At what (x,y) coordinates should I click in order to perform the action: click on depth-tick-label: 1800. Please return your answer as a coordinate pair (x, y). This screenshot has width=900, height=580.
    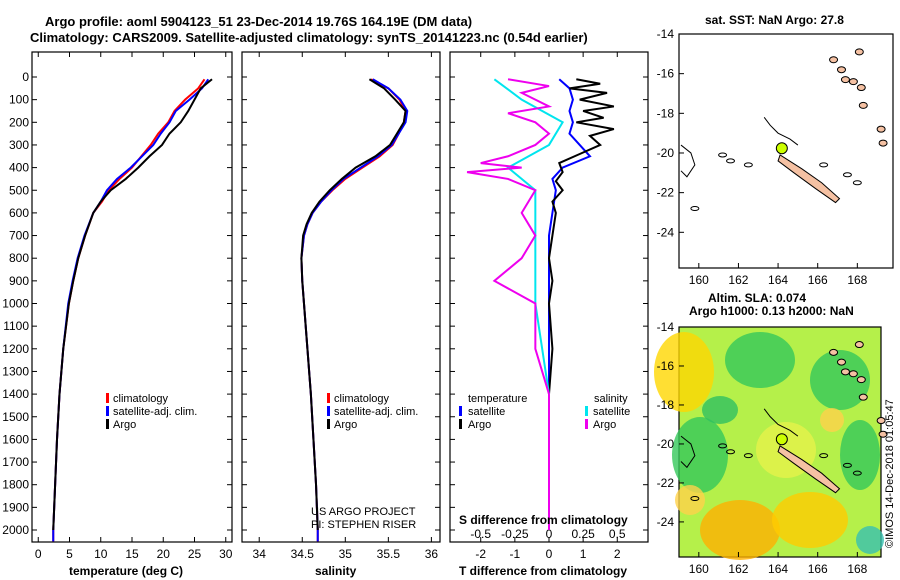
    Looking at the image, I should click on (15, 485).